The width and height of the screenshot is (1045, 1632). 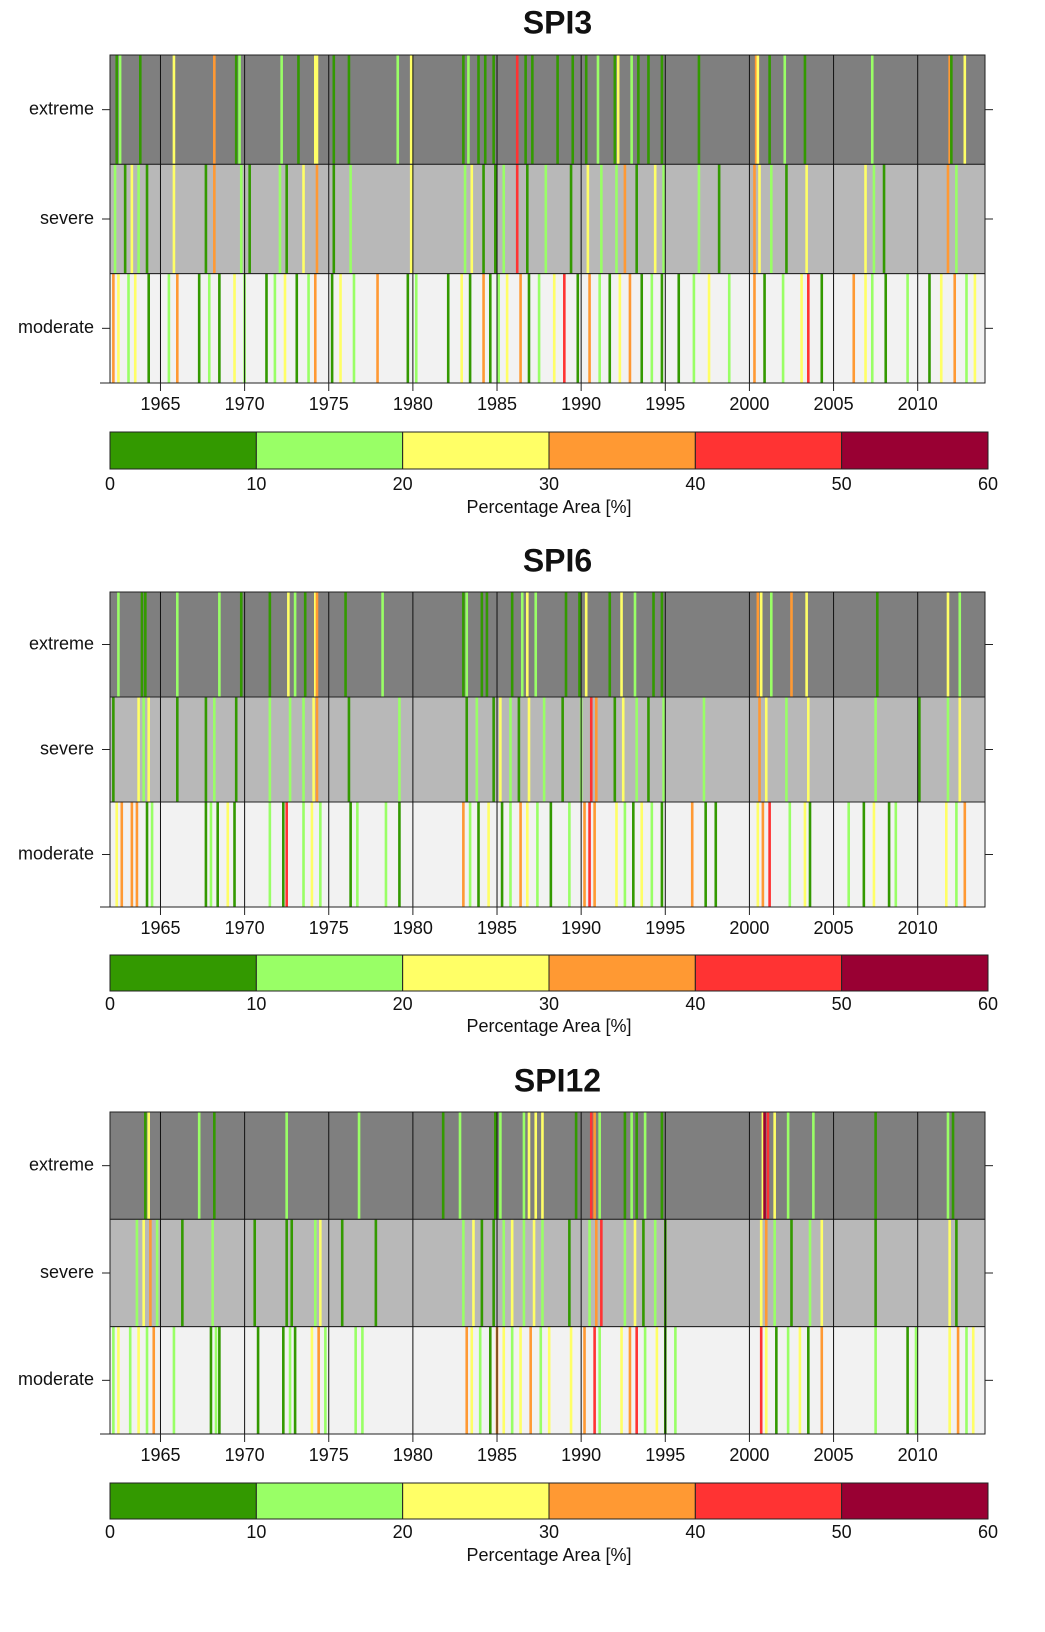 What do you see at coordinates (834, 404) in the screenshot?
I see `x-tick-label: 2005` at bounding box center [834, 404].